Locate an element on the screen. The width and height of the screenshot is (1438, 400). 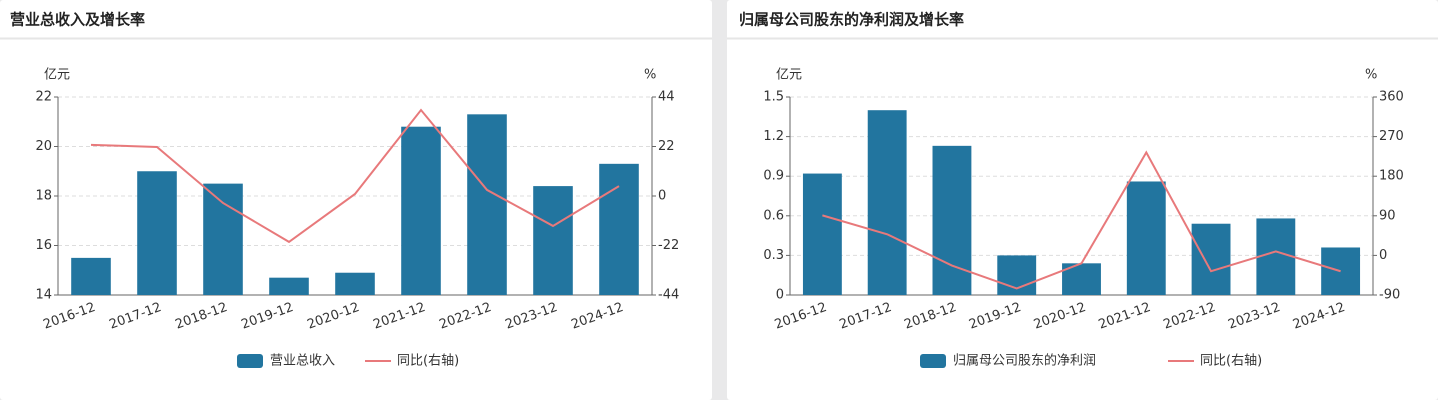
y2-tick-label: 90 is located at coordinates (1387, 215).